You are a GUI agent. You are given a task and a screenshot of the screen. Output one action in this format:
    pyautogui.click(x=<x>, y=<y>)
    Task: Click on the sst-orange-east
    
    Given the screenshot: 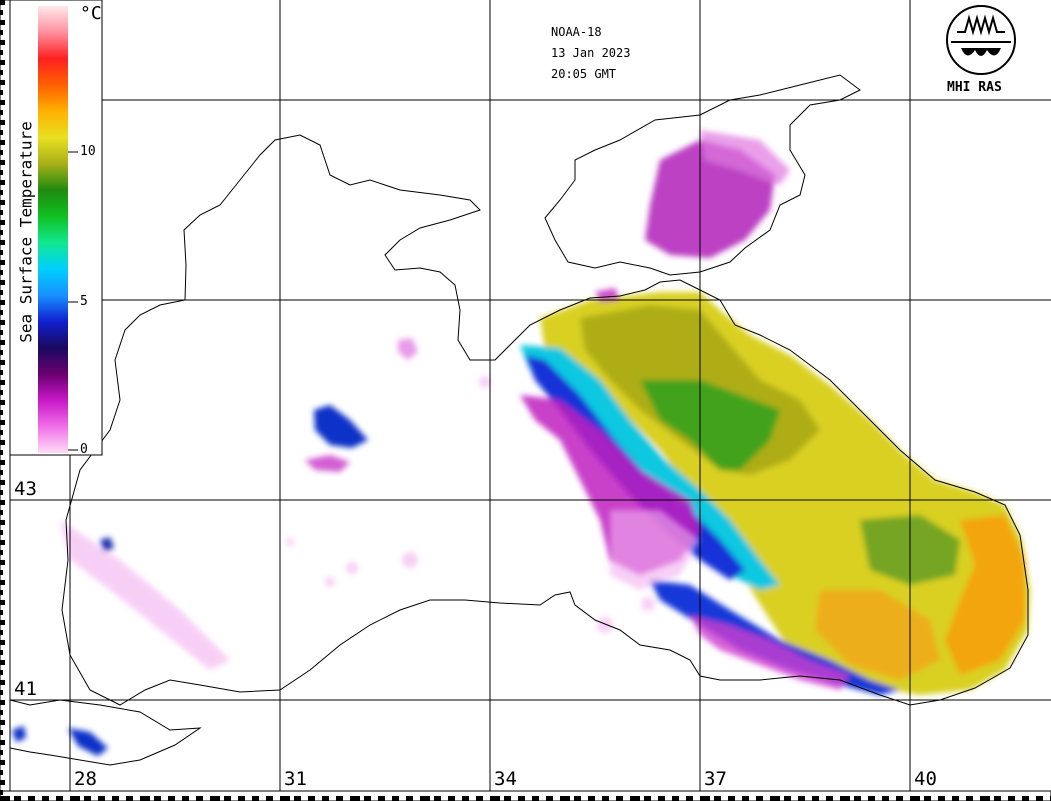 What is the action you would take?
    pyautogui.click(x=985, y=595)
    